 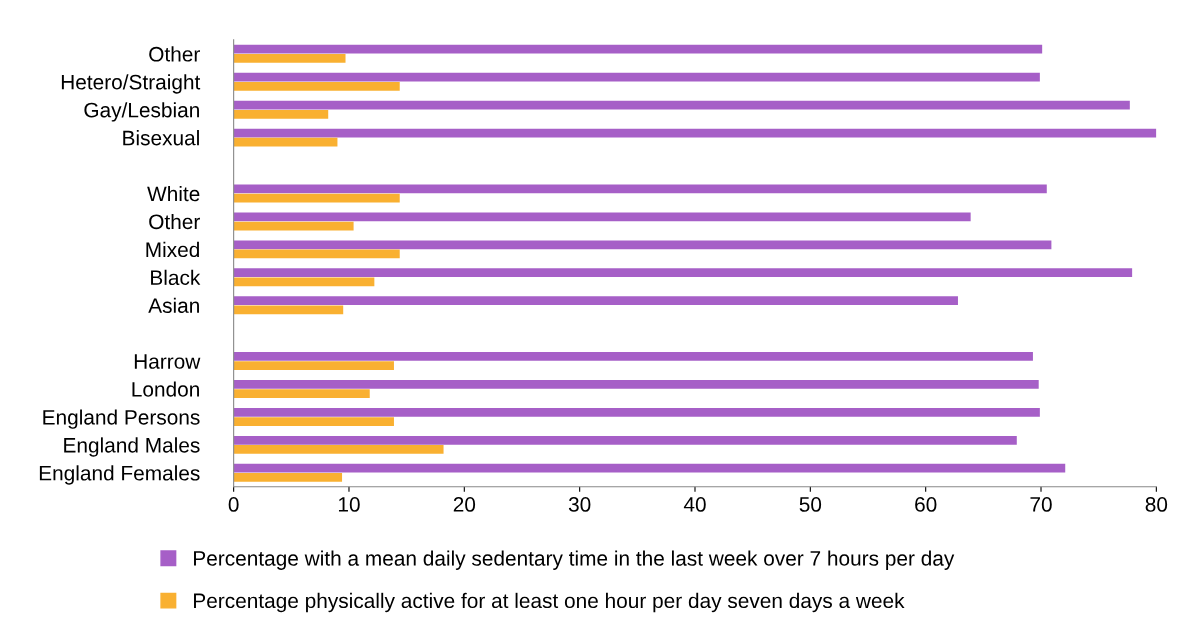 What do you see at coordinates (464, 504) in the screenshot?
I see `x-tick-label: 20` at bounding box center [464, 504].